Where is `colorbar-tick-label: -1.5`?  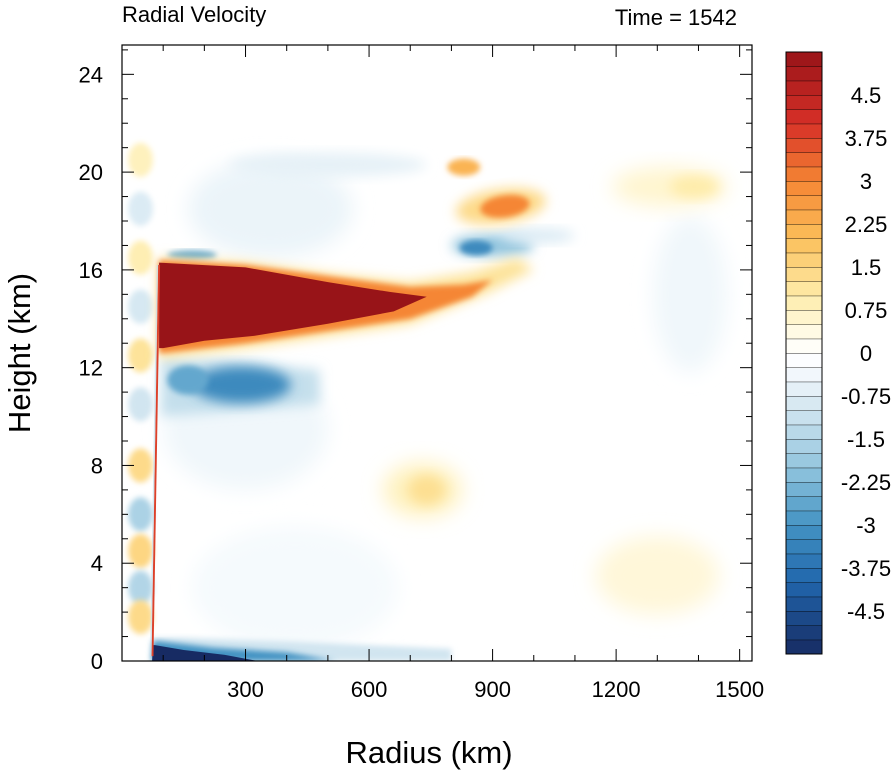
colorbar-tick-label: -1.5 is located at coordinates (866, 439).